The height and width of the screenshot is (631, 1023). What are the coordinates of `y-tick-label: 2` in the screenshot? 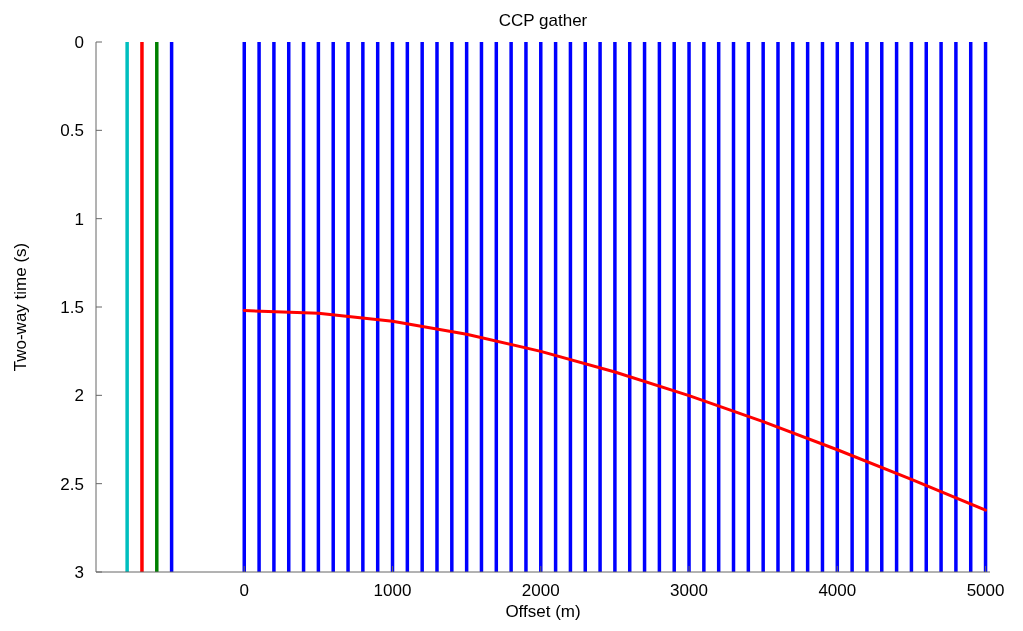 It's located at (79, 396).